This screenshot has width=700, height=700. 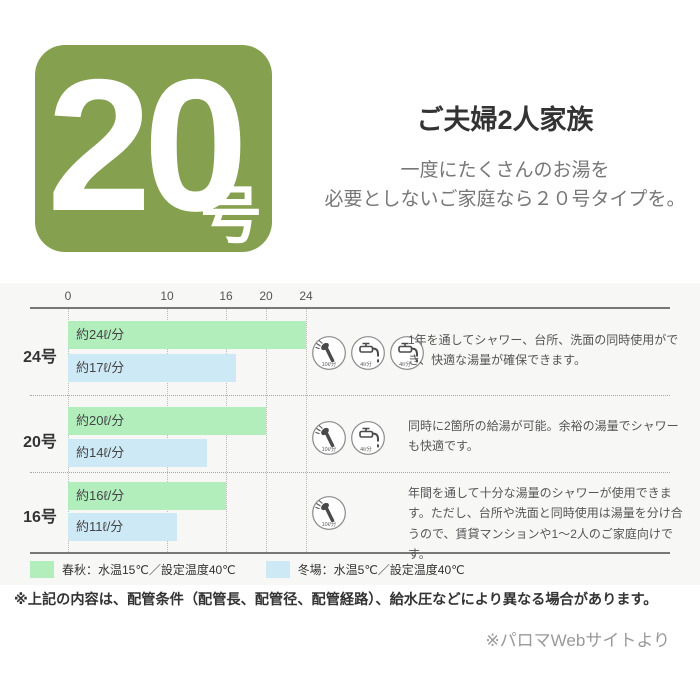 I want to click on row-description-20: 同時に2箇所の給湯が可能。余裕の湯量でシャワーも快適です。, so click(x=543, y=436).